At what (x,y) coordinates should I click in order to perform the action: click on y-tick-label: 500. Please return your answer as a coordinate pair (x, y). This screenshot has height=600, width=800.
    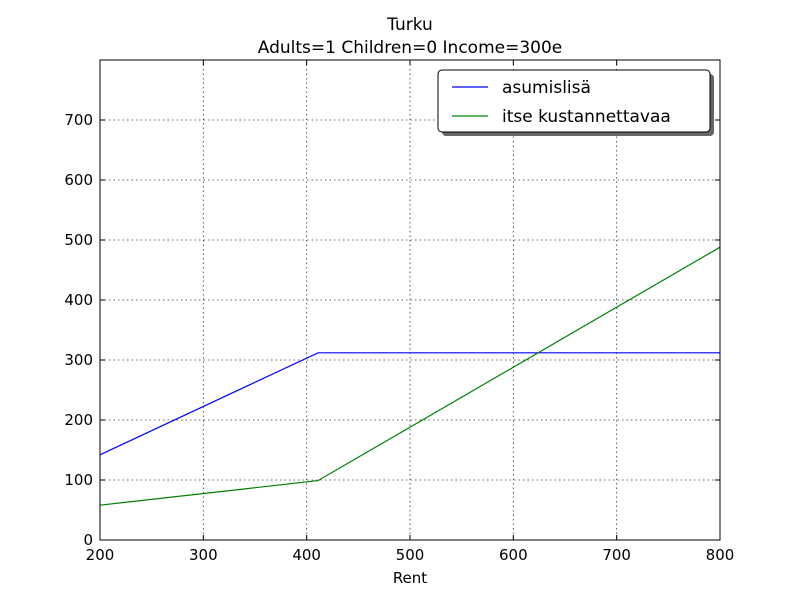
    Looking at the image, I should click on (78, 240).